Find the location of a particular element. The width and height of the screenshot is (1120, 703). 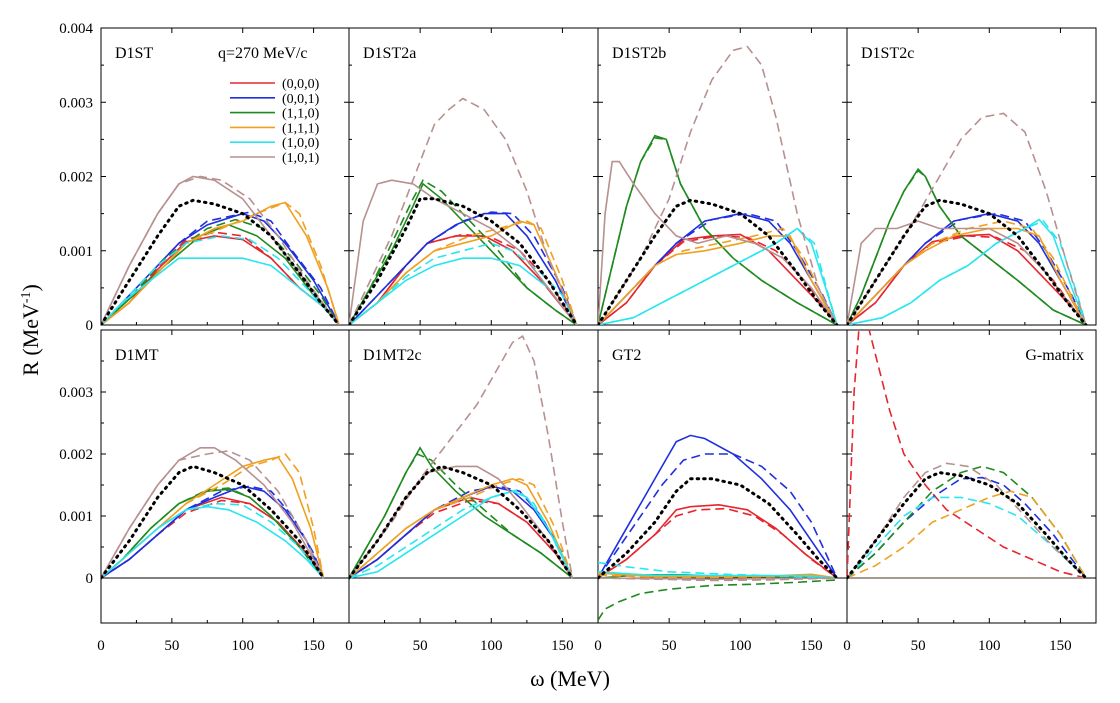

y-tick-label: 0.002 is located at coordinates (76, 455).